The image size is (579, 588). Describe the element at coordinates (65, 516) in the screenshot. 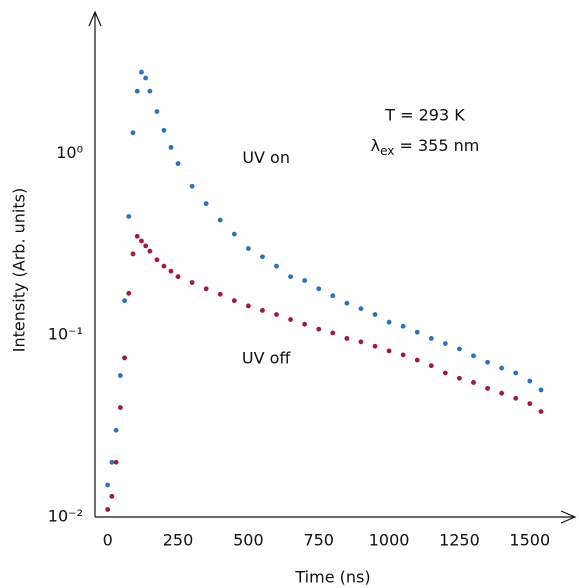

I see `y-tick-label: 10⁻²` at that location.